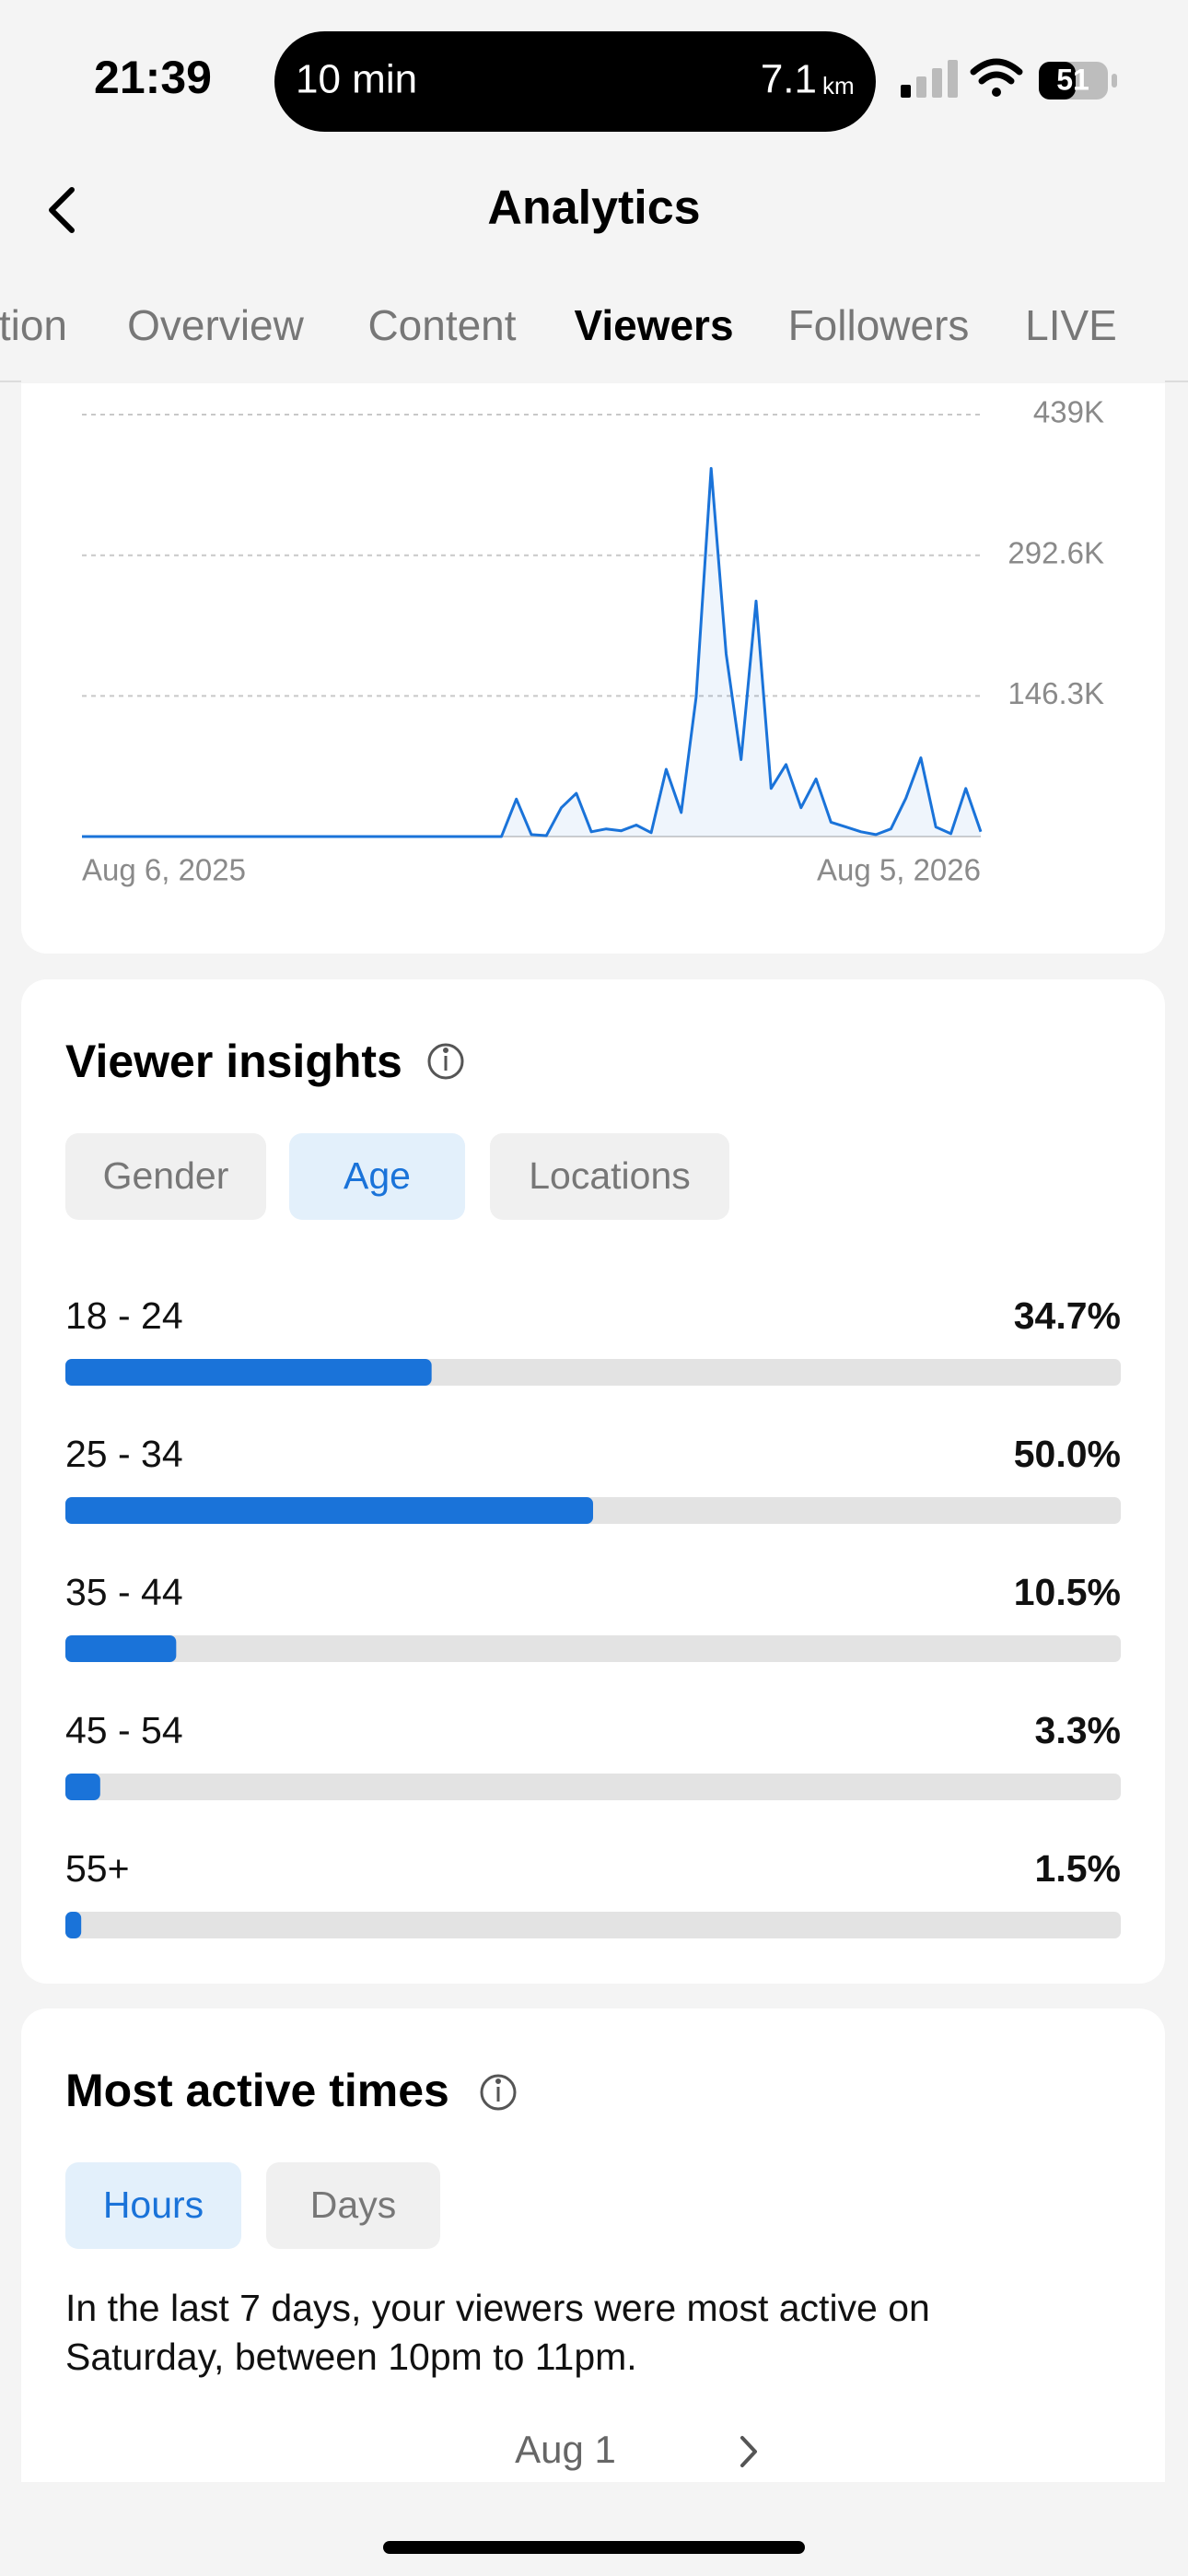 The height and width of the screenshot is (2576, 1188). Describe the element at coordinates (1071, 325) in the screenshot. I see `tab: LIVE` at that location.